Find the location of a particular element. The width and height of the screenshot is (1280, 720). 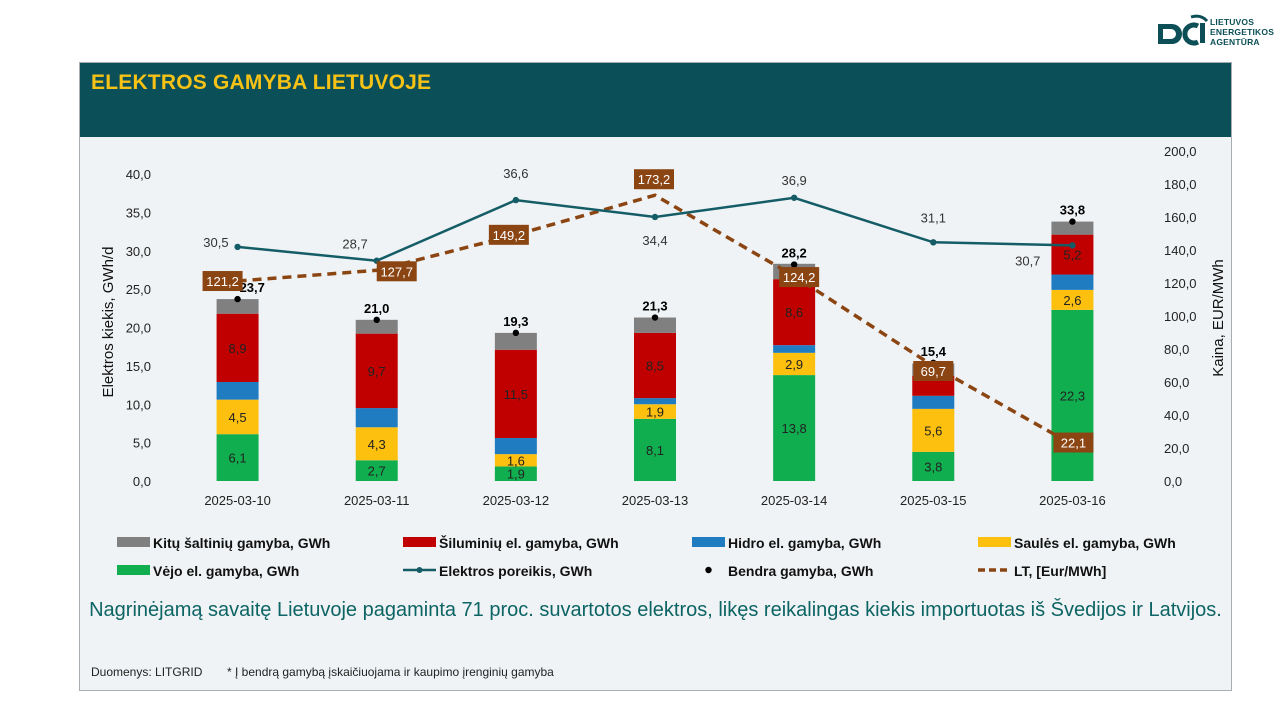

solar-value-label: 2,9 is located at coordinates (794, 364).